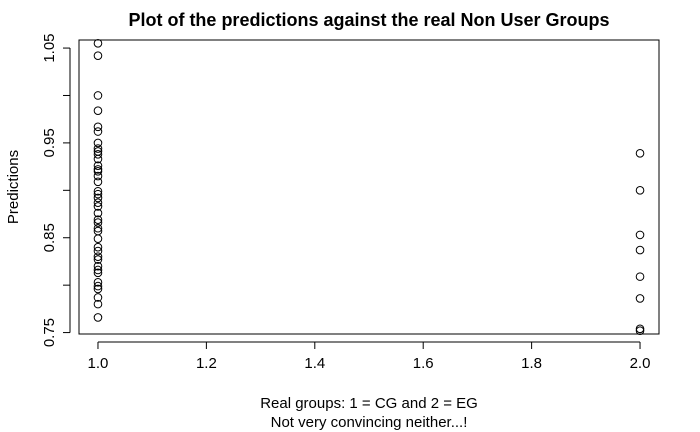  Describe the element at coordinates (640, 363) in the screenshot. I see `x-tick-label: 2.0` at that location.